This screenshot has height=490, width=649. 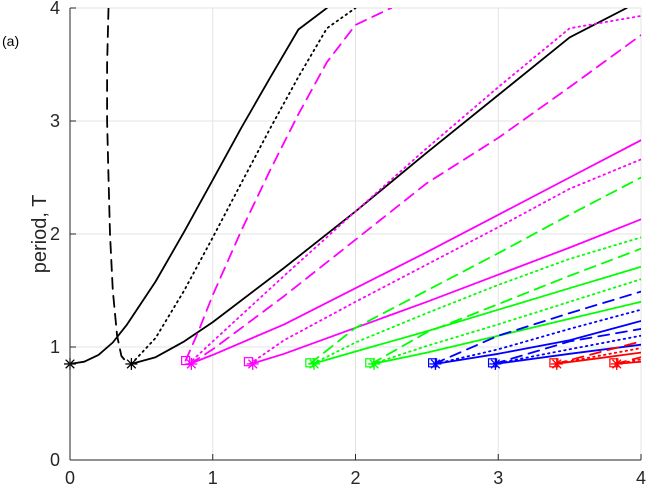 What do you see at coordinates (70, 478) in the screenshot?
I see `x-tick-label: 0` at bounding box center [70, 478].